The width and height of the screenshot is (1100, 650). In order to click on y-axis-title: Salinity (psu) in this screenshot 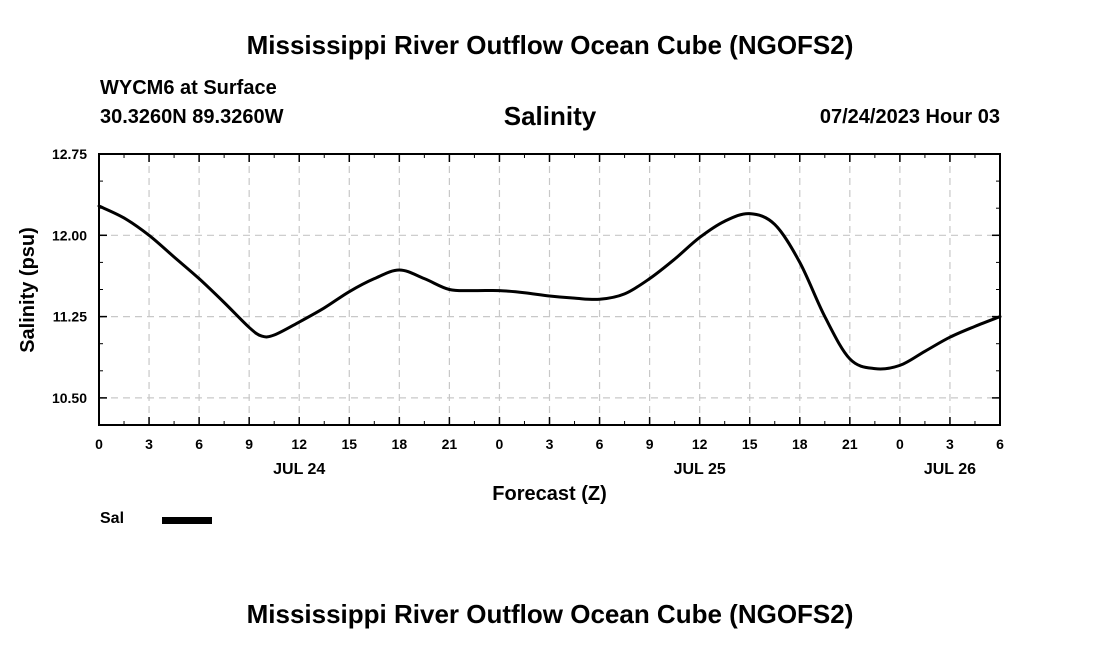, I will do `click(28, 290)`.